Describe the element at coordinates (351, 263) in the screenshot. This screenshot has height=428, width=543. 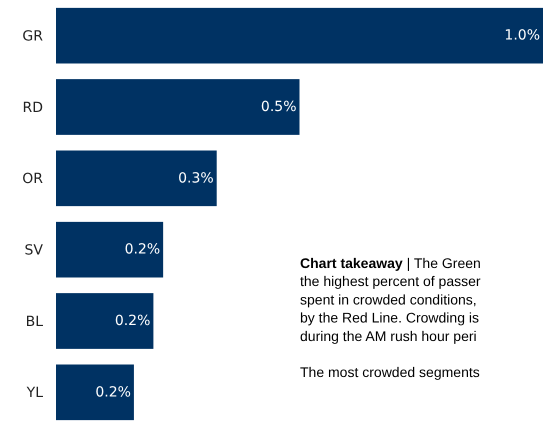
I see `annotation: Chart takeaway` at that location.